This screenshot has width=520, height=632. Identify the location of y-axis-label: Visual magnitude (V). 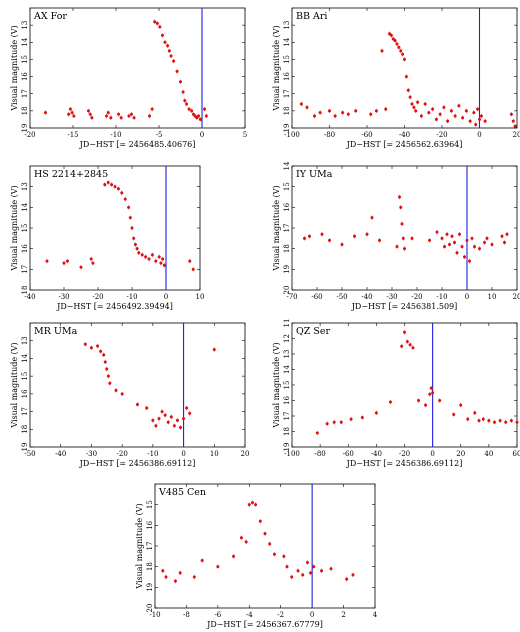
(14, 385).